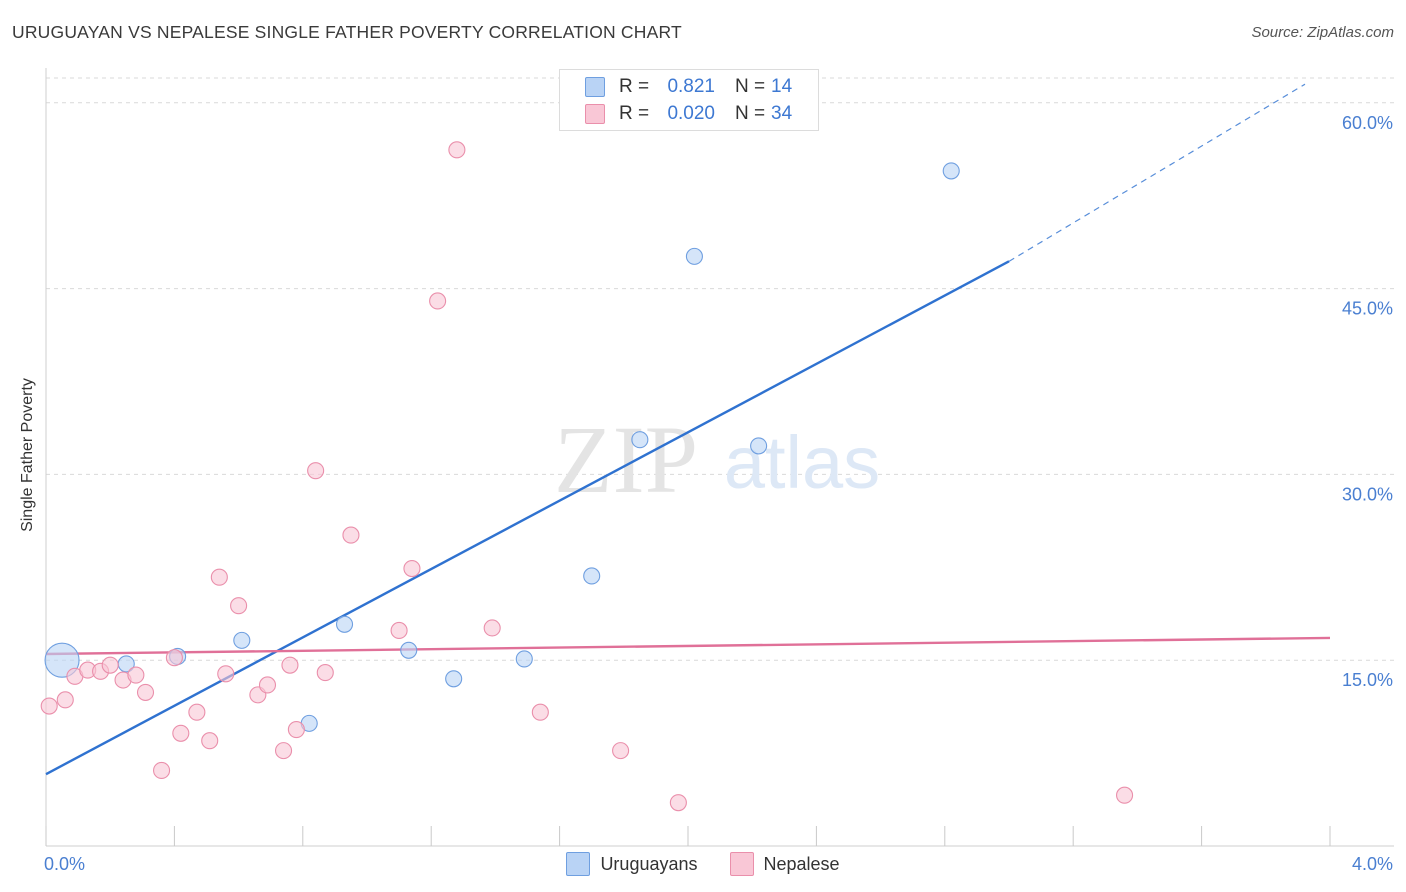 The width and height of the screenshot is (1406, 892). Describe the element at coordinates (689, 100) in the screenshot. I see `correlation-legend: R = 0.821 N = 14 R = 0.020 N = 34` at that location.